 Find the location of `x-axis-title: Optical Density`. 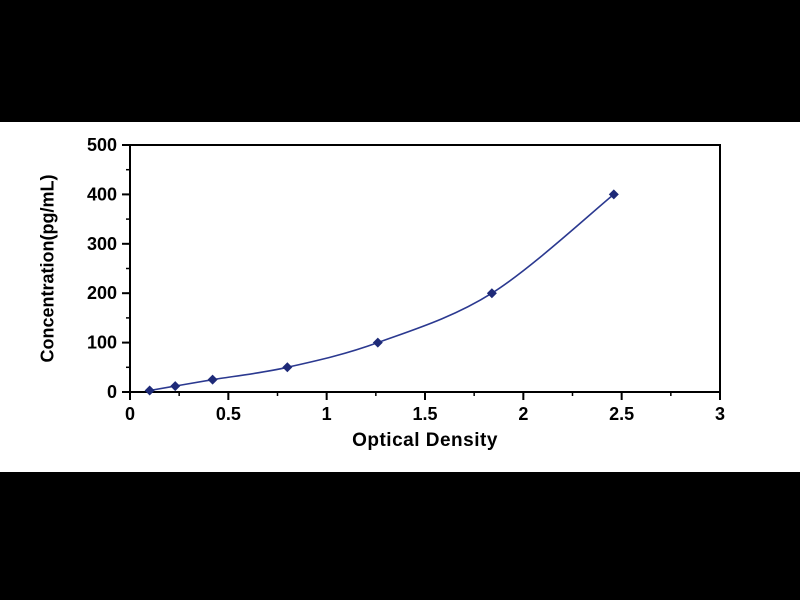

x-axis-title: Optical Density is located at coordinates (425, 440).